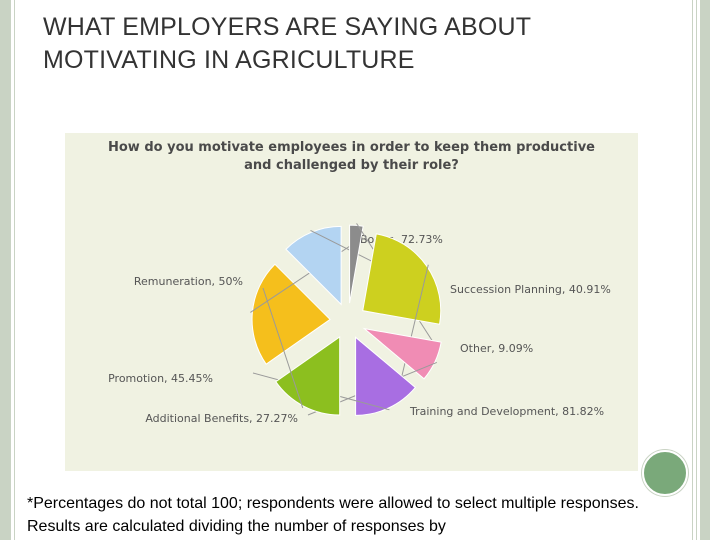  What do you see at coordinates (14, 270) in the screenshot?
I see `left-decor-line` at bounding box center [14, 270].